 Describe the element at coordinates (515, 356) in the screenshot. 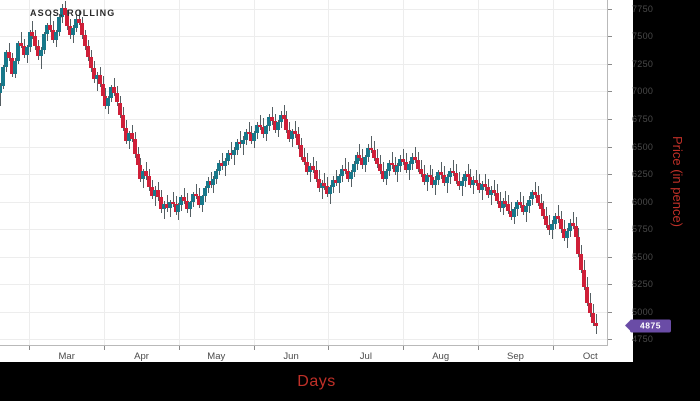

I see `x-axis-tick-label: Sep` at that location.